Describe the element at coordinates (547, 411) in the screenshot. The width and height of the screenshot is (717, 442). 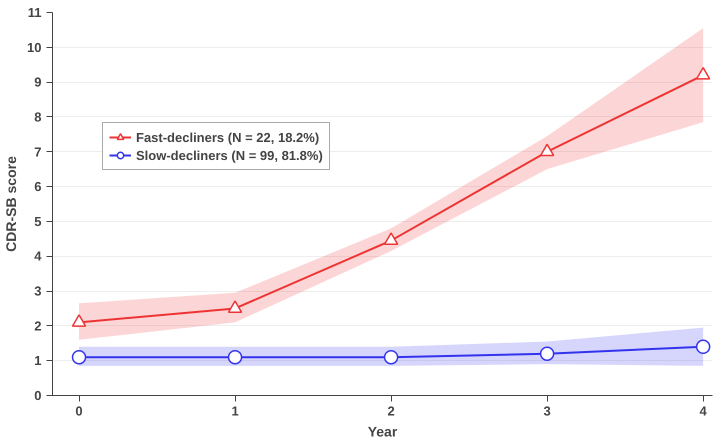
I see `x-tick-label: 3` at that location.